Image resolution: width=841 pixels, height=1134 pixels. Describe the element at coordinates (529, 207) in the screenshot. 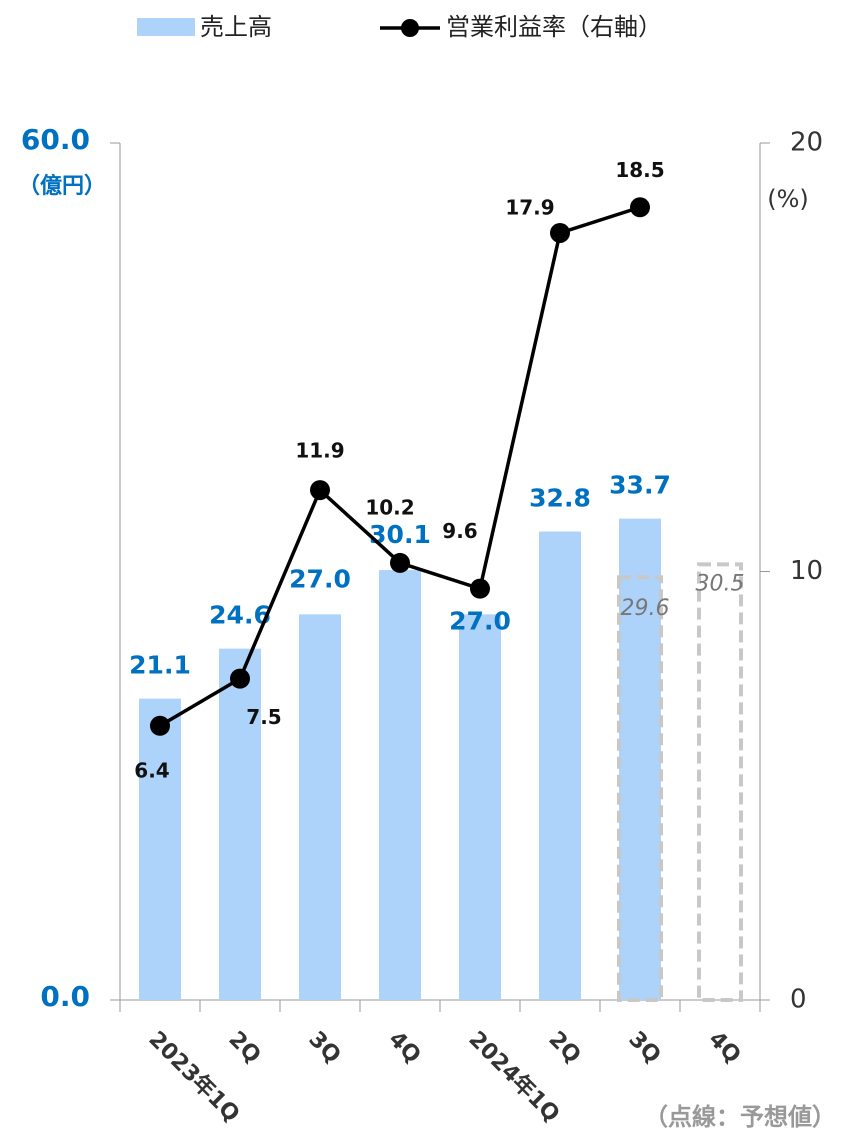

I see `line-label: 17.9` at that location.